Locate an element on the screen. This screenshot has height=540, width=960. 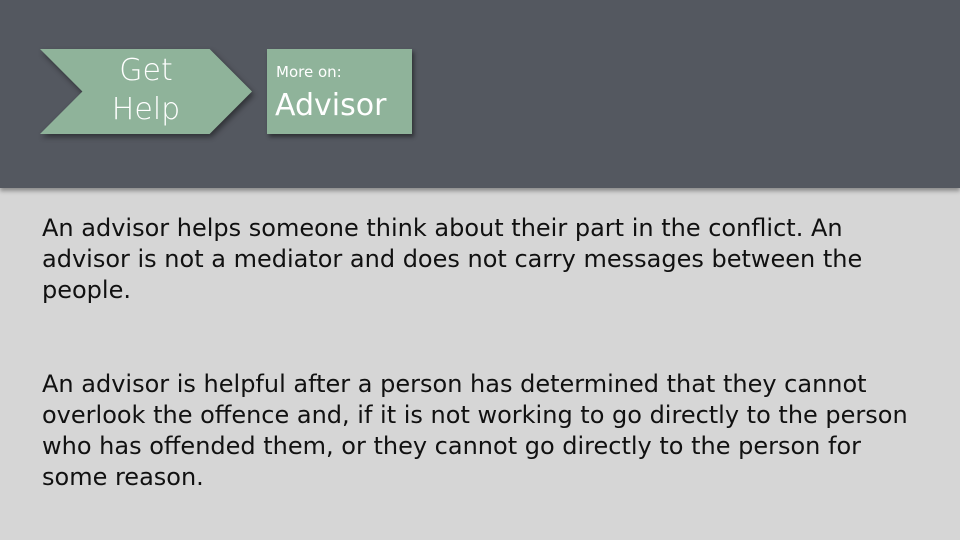
more-on-label: More on: is located at coordinates (309, 72).